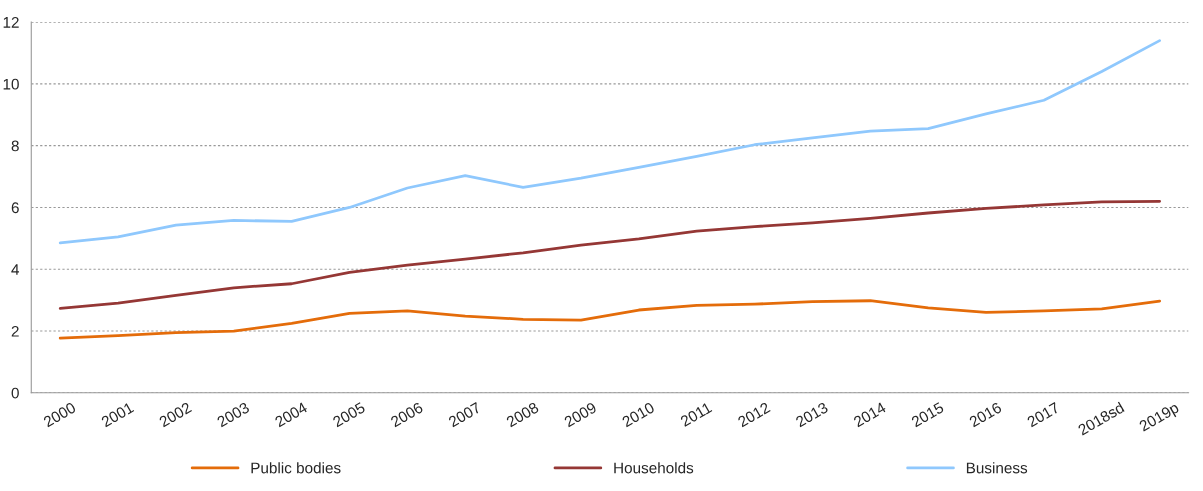 Image resolution: width=1203 pixels, height=491 pixels. I want to click on x-tick-label: 2016, so click(985, 414).